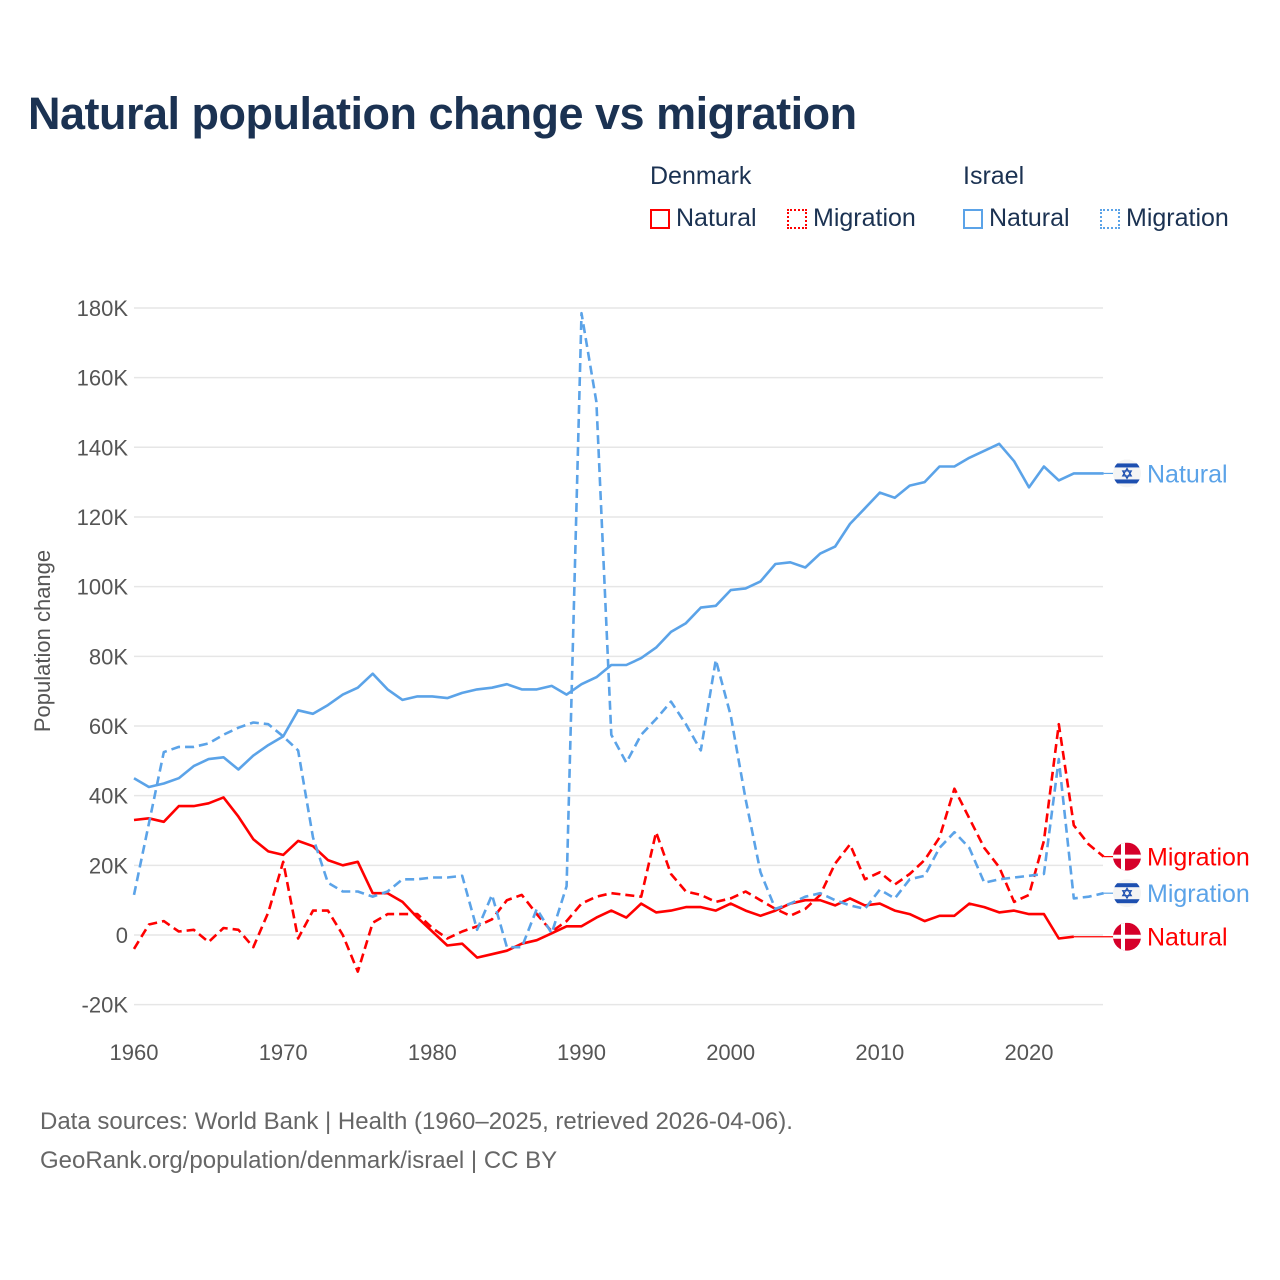  I want to click on y-tick-label: 140K, so click(103, 447).